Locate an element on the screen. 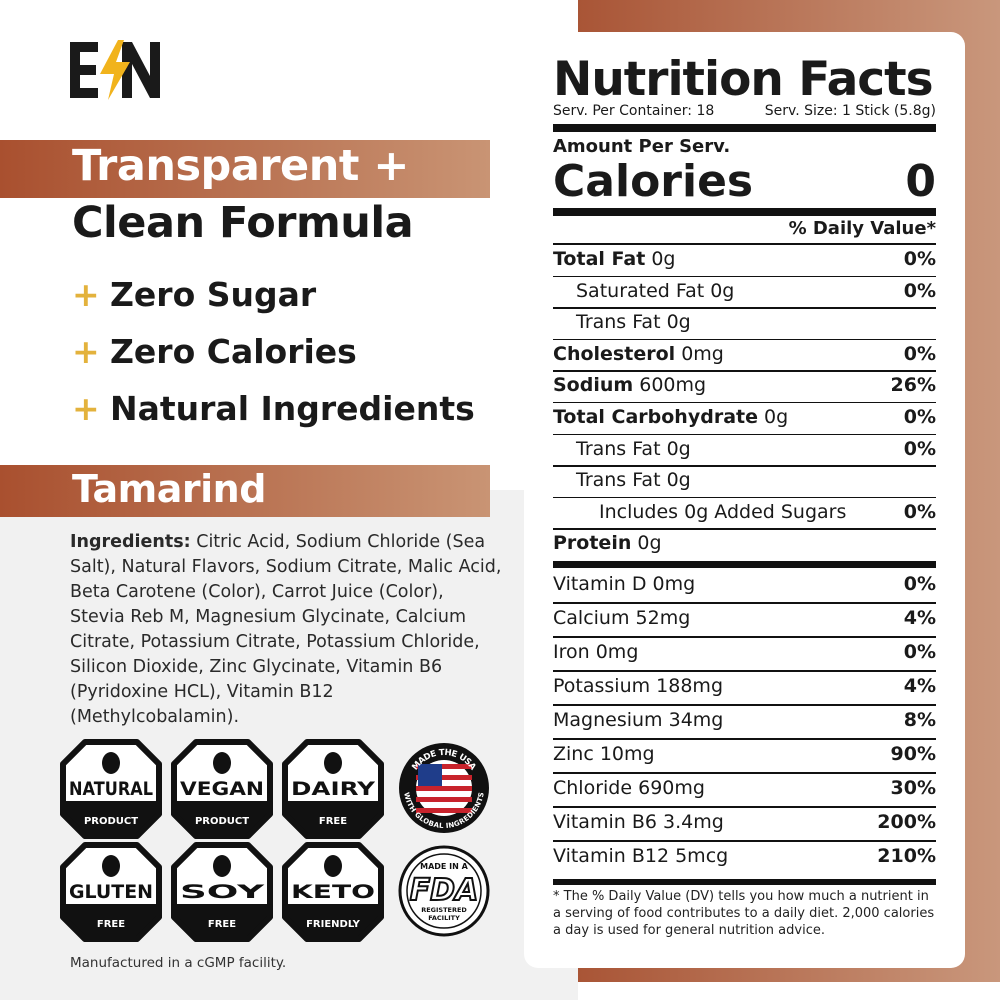  nutrient-row: Includes 0g Added Sugars 0% is located at coordinates (744, 512).